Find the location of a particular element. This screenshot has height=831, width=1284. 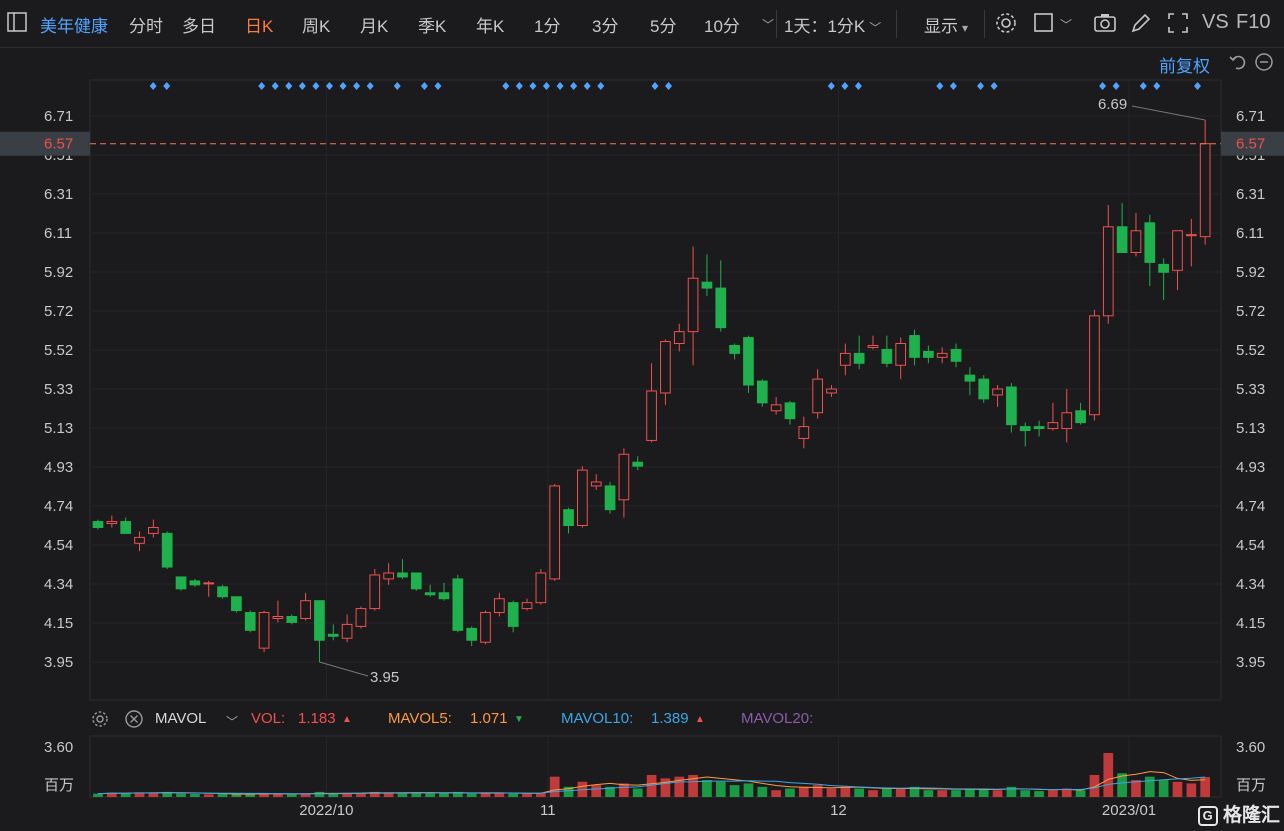

tab-3min: 3分 is located at coordinates (605, 26).